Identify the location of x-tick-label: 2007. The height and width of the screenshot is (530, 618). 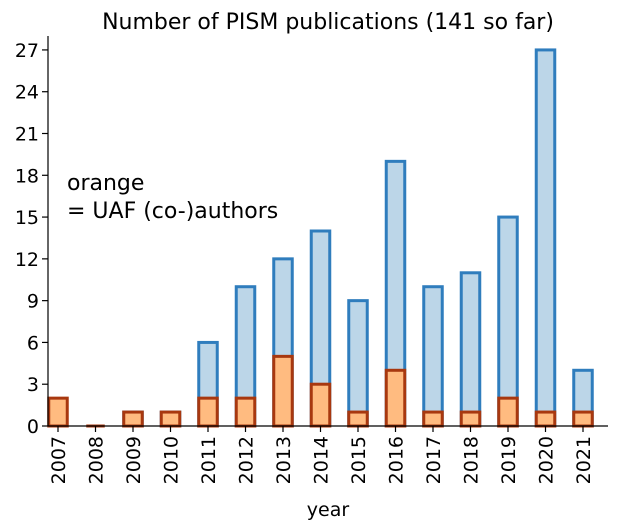
(59, 460).